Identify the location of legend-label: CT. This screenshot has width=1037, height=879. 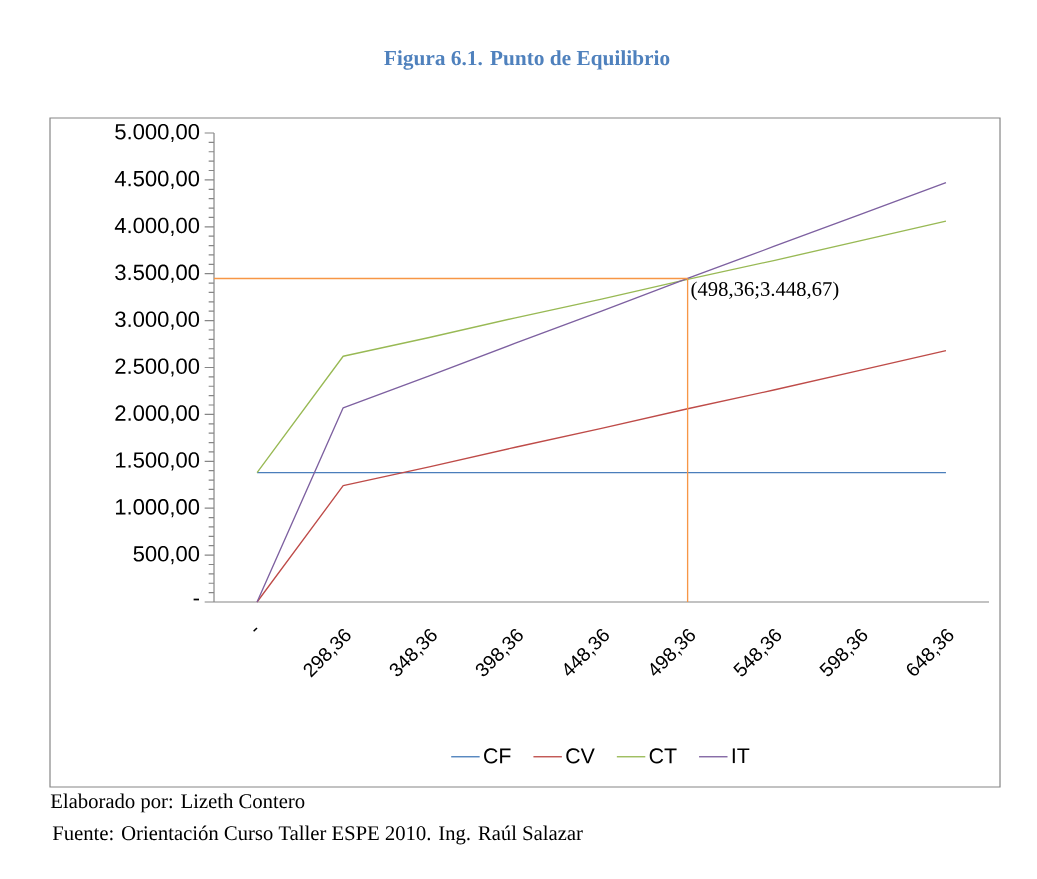
(663, 756).